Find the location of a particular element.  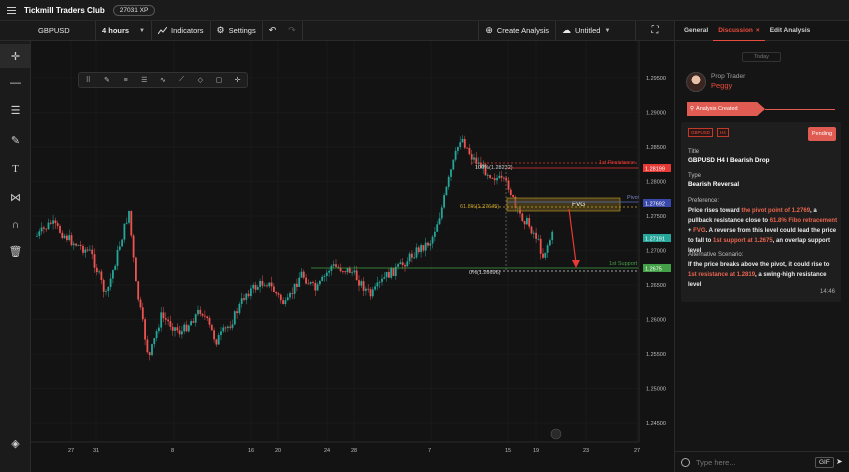

chat-input-bar: GIF ➤ is located at coordinates (762, 461).